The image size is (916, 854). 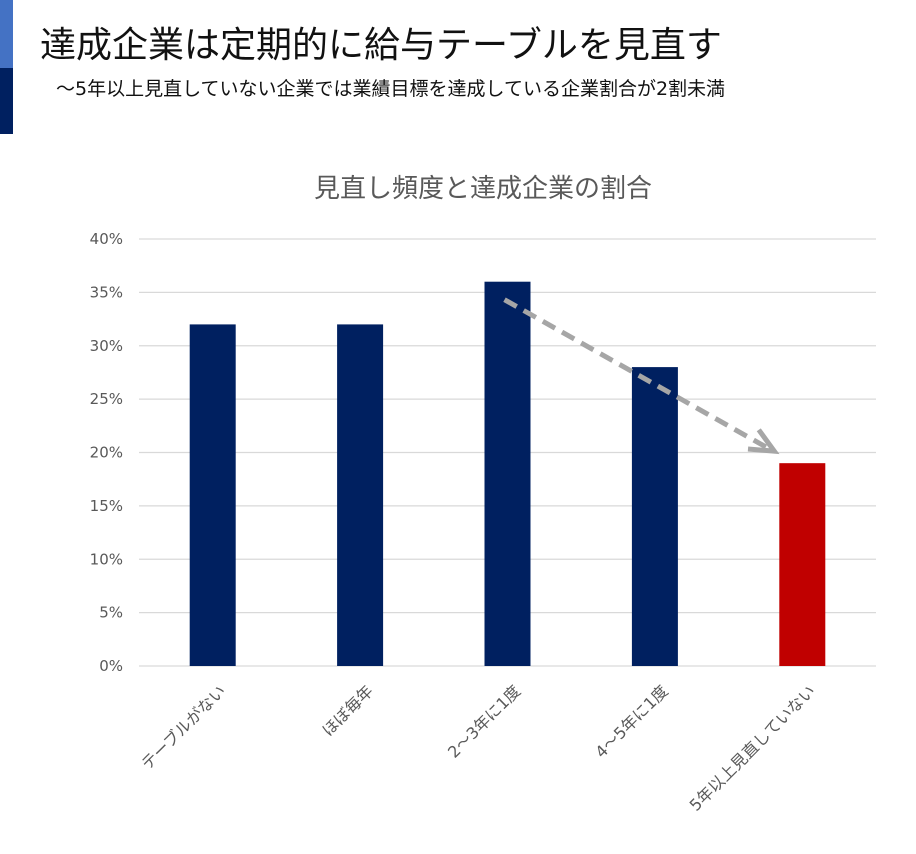 I want to click on accent-bar-bottom, so click(x=6, y=101).